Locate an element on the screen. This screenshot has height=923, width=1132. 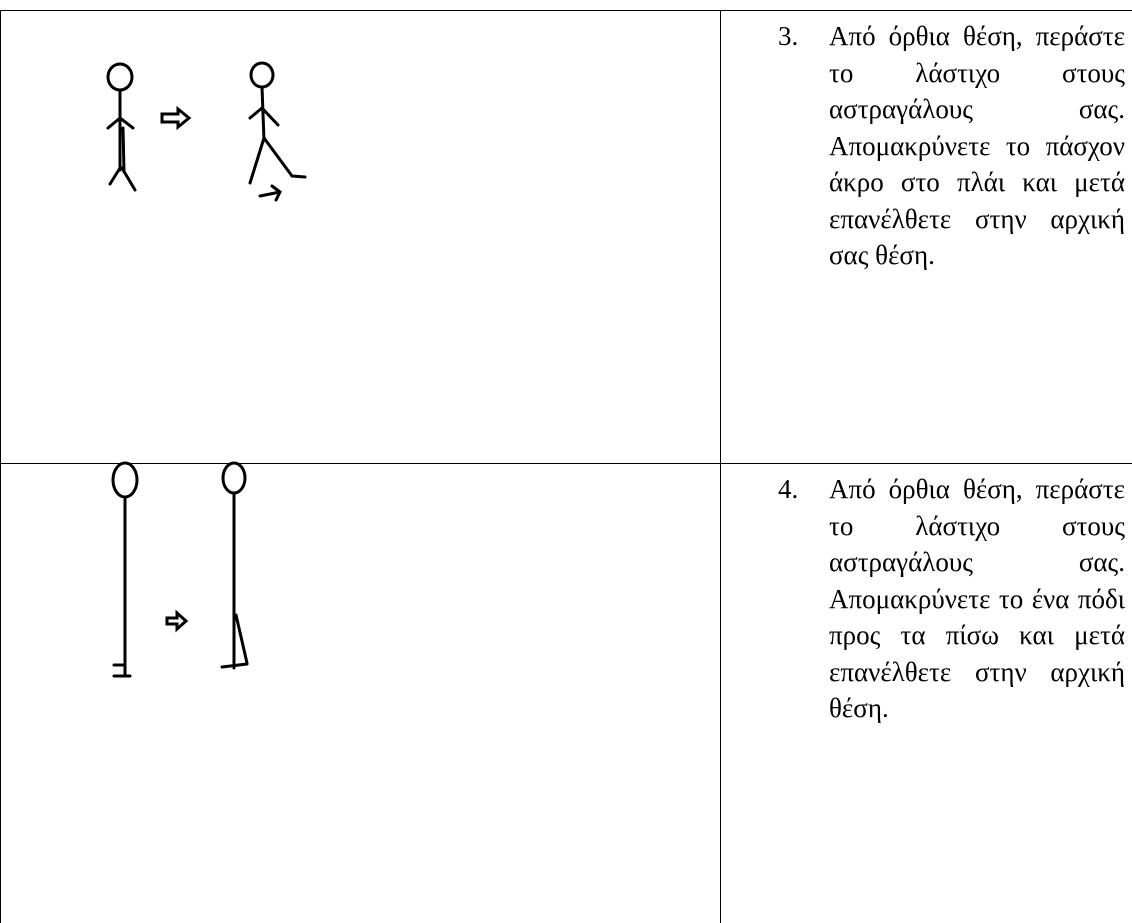
row-divider is located at coordinates (566, 463).